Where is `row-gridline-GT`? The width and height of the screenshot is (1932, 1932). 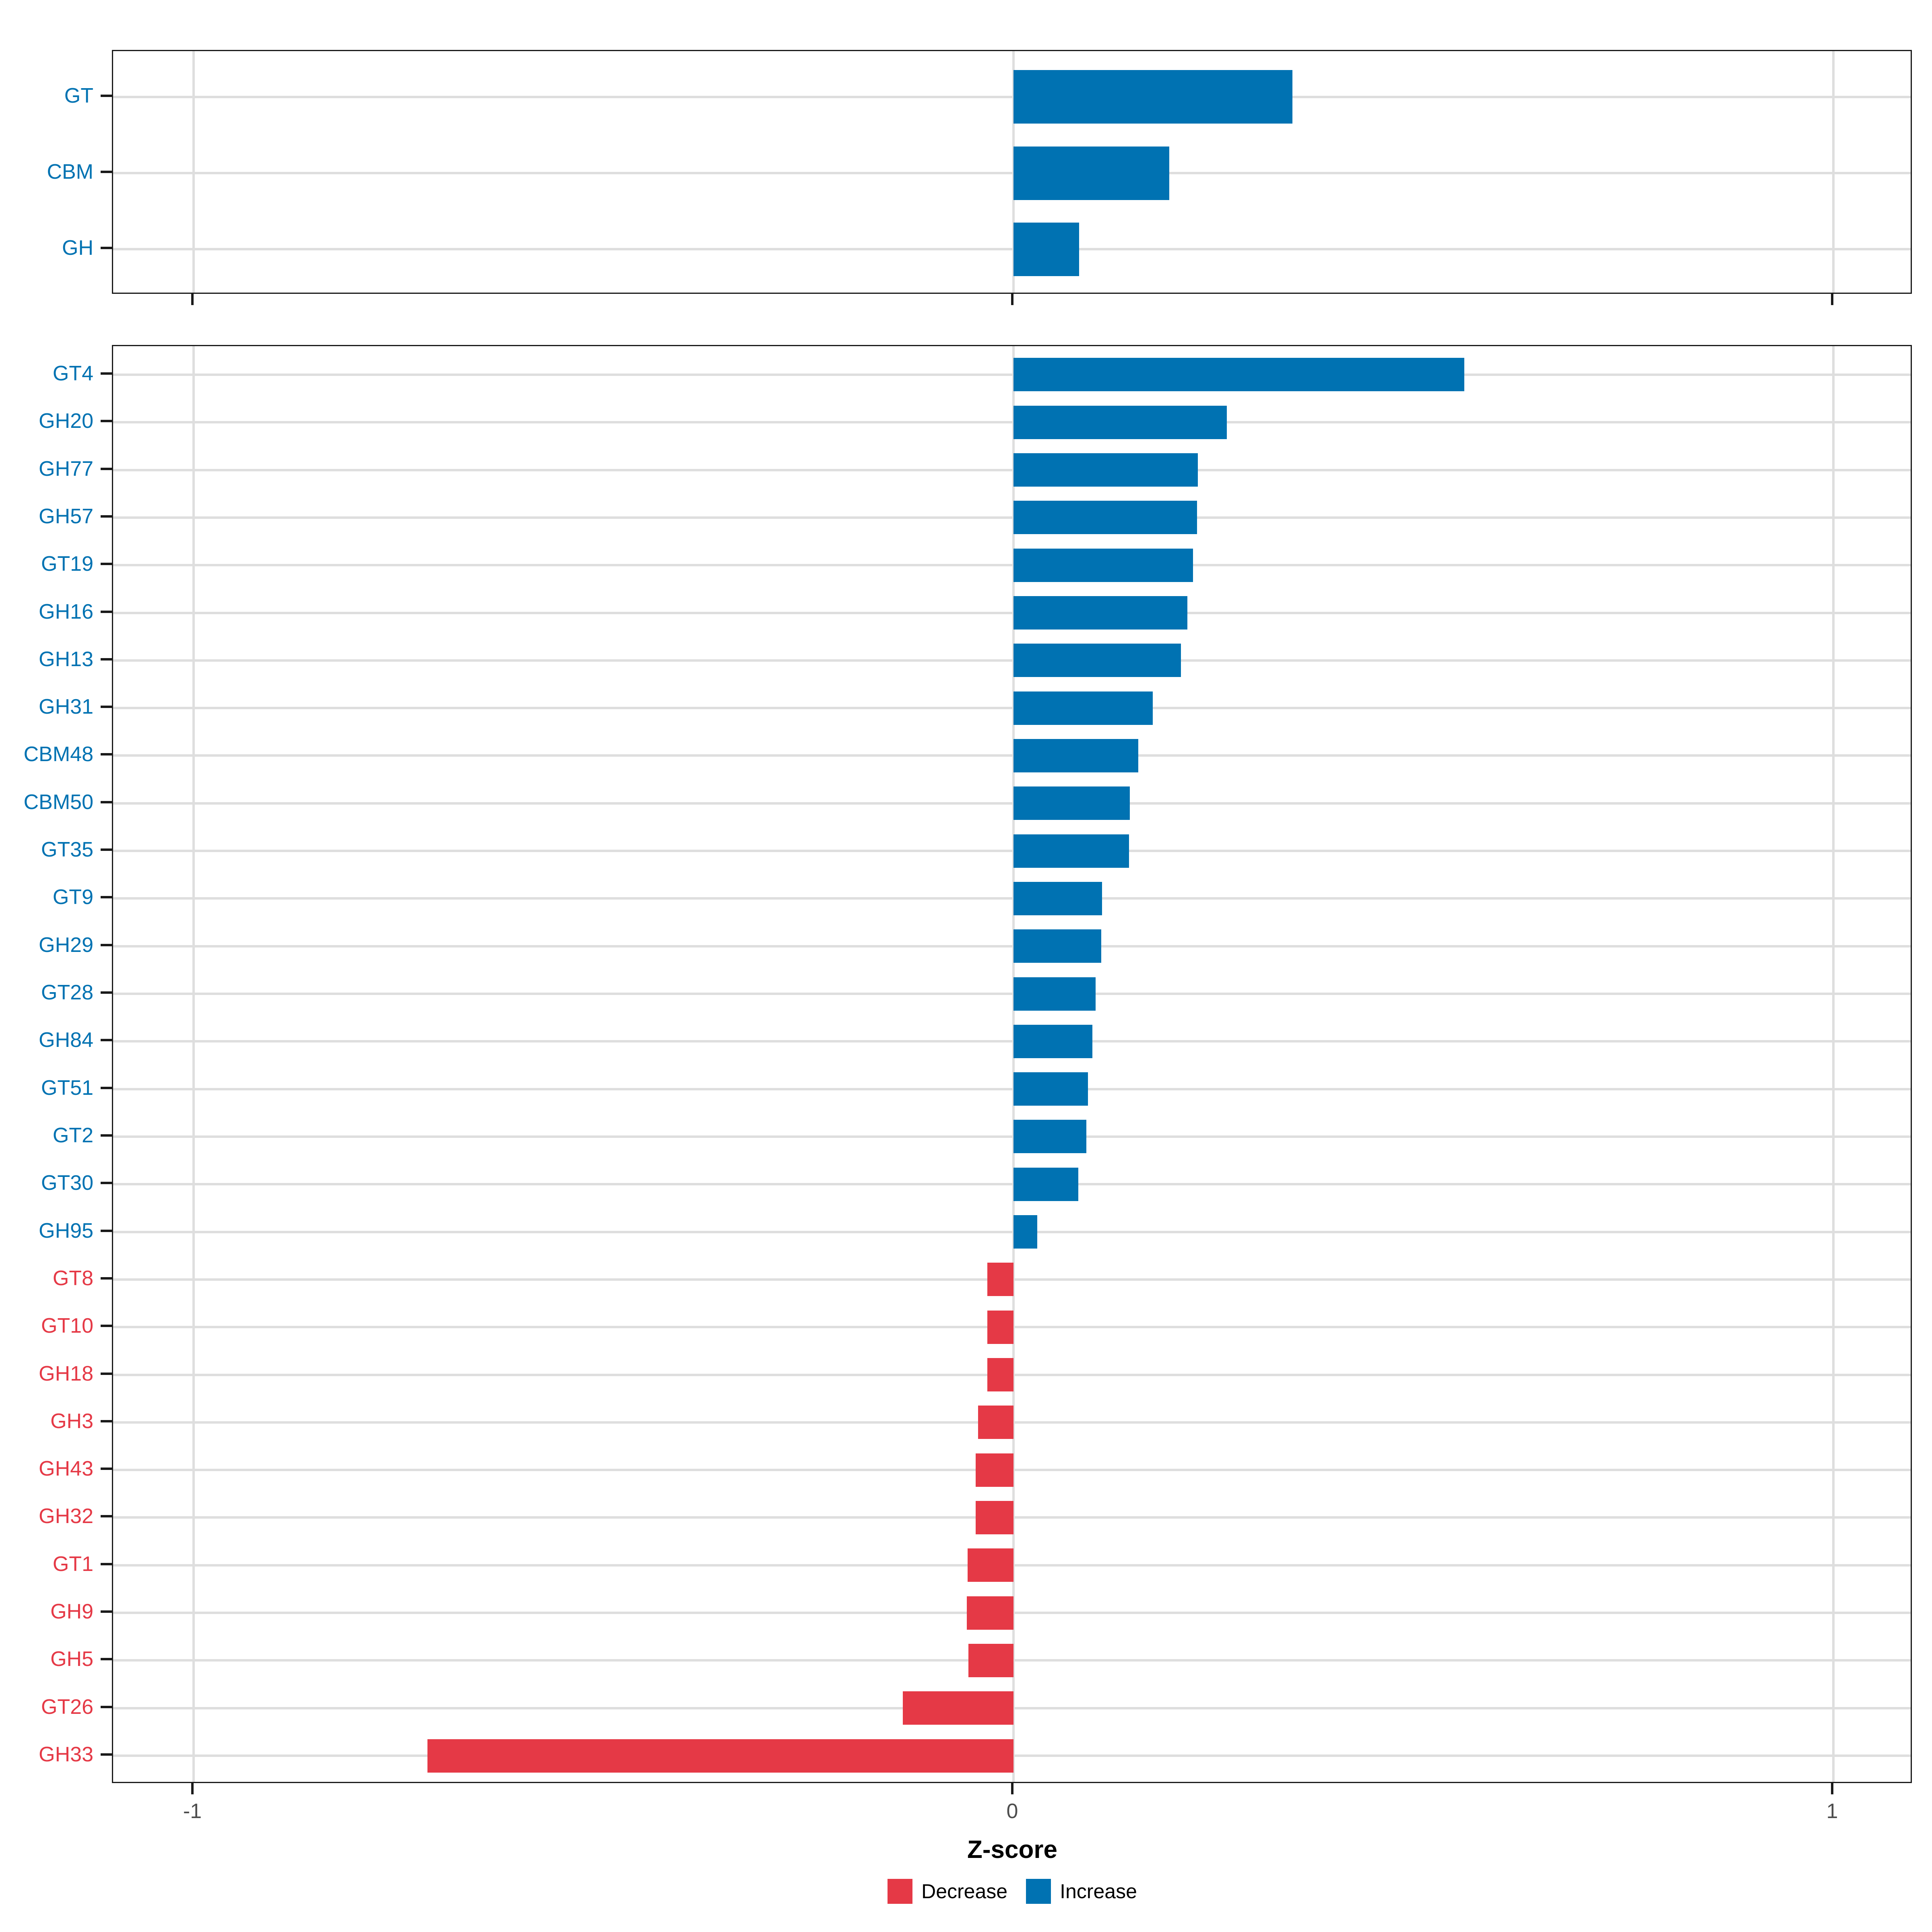 row-gridline-GT is located at coordinates (1012, 96).